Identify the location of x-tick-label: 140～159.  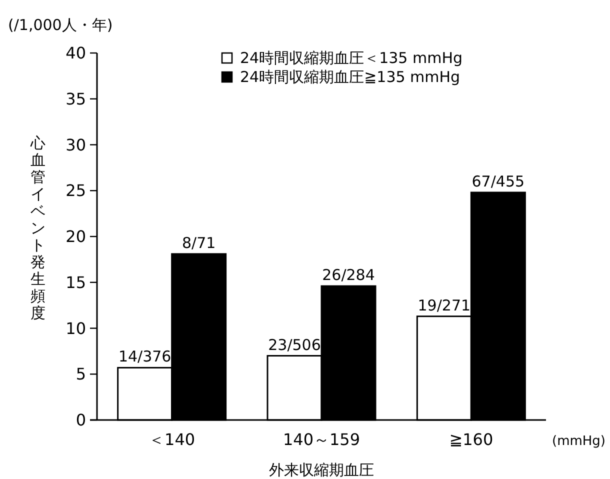
(321, 439).